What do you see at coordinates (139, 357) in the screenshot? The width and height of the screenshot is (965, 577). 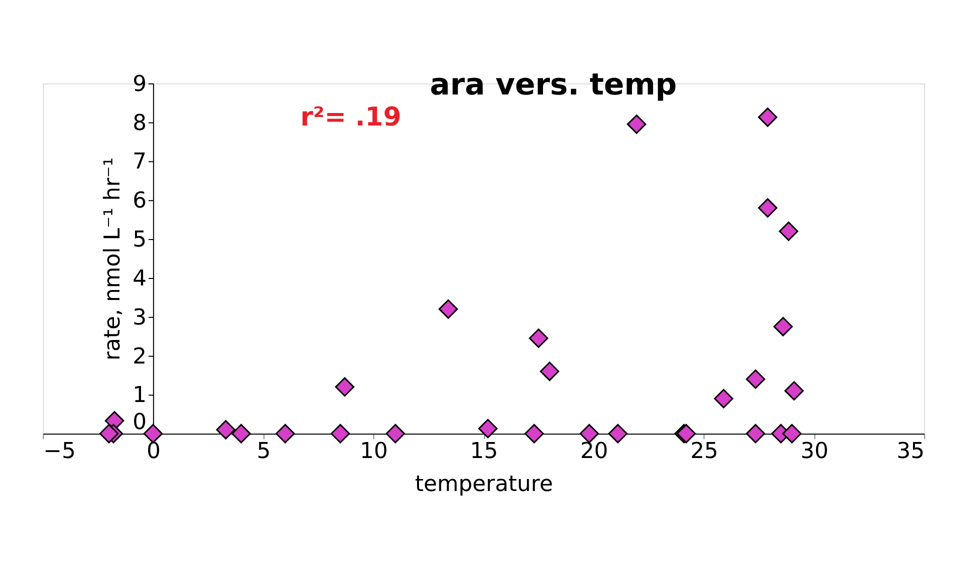 I see `y-tick-label: 2` at bounding box center [139, 357].